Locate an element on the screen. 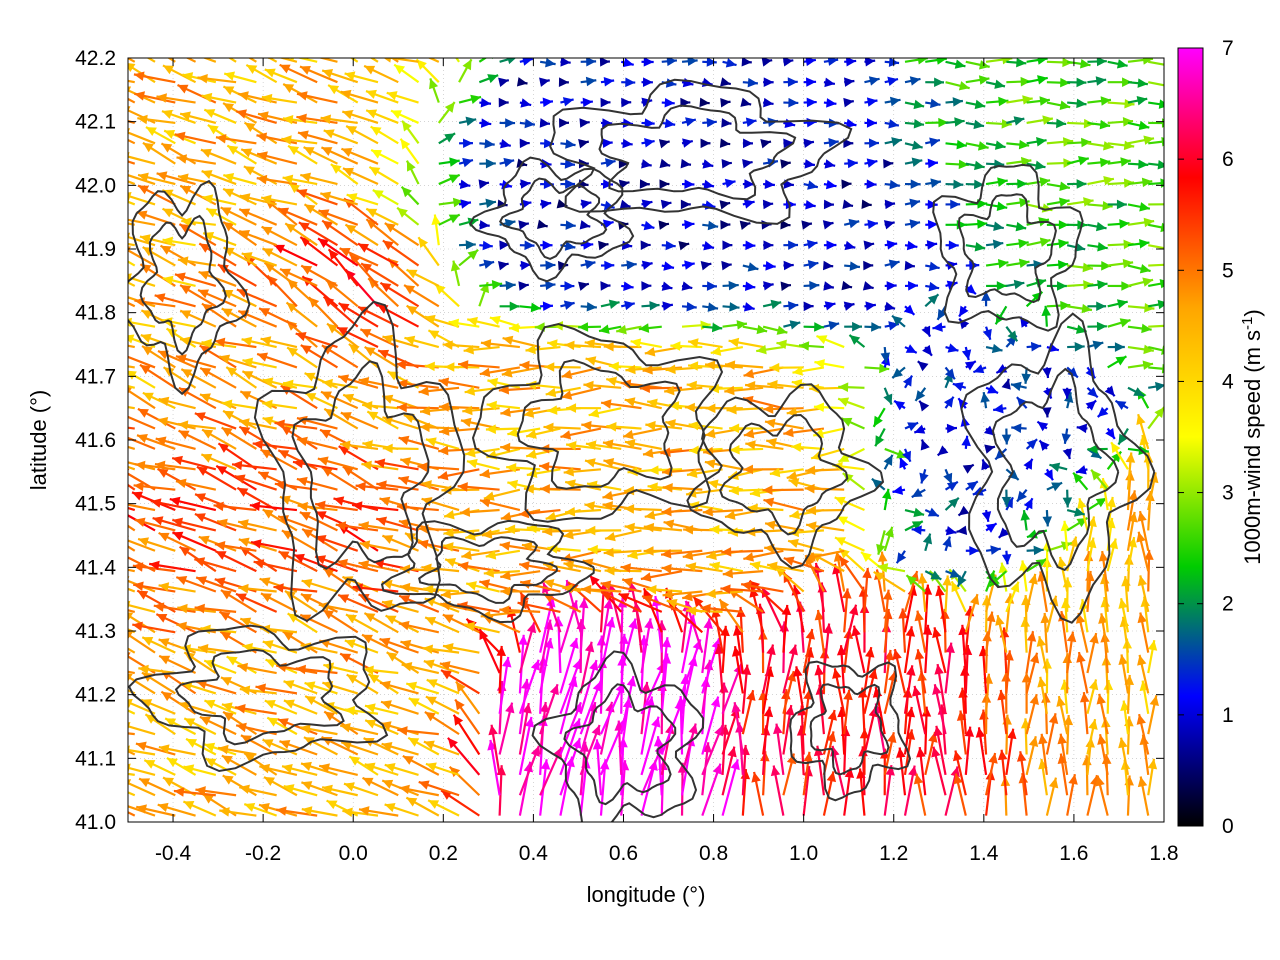  x-tick-label: -0.4 is located at coordinates (173, 853).